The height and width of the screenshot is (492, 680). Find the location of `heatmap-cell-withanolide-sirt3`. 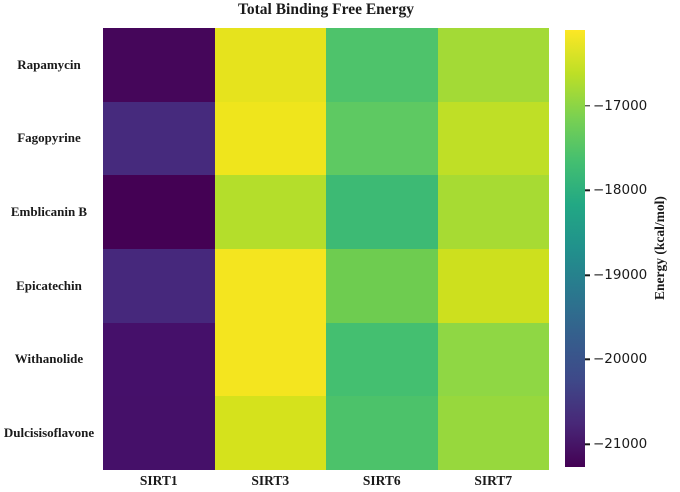

heatmap-cell-withanolide-sirt3 is located at coordinates (270, 359).